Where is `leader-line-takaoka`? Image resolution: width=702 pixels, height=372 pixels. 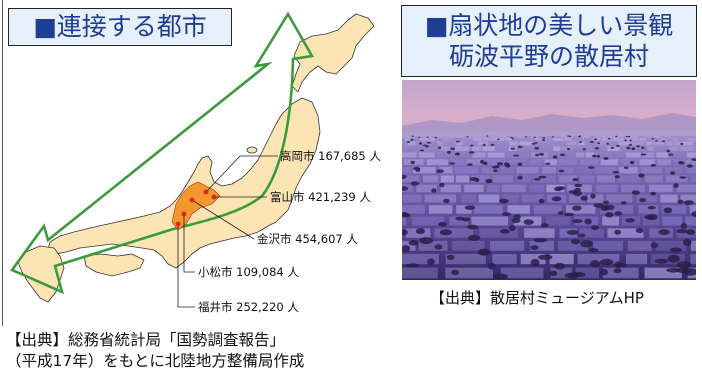
leader-line-takaoka is located at coordinates (241, 174).